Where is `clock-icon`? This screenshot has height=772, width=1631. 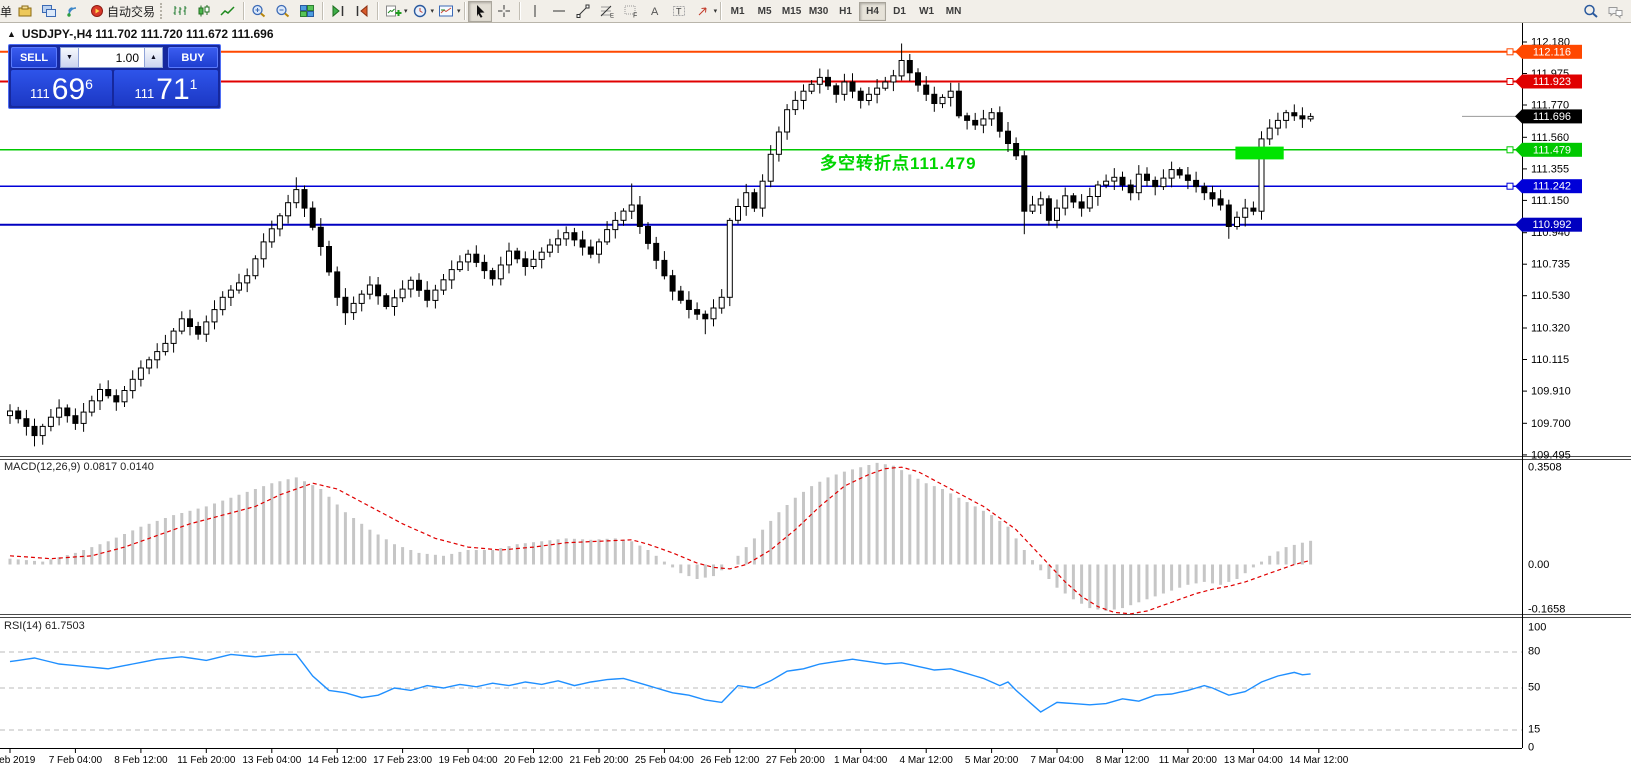 clock-icon is located at coordinates (420, 11).